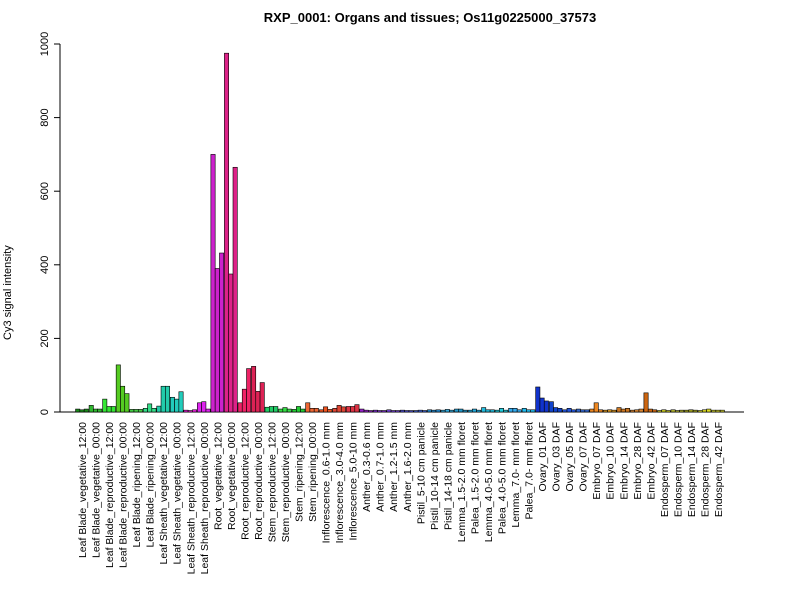 Image resolution: width=800 pixels, height=600 pixels. I want to click on x-tick-label: Stem_reproductive_00:00, so click(286, 482).